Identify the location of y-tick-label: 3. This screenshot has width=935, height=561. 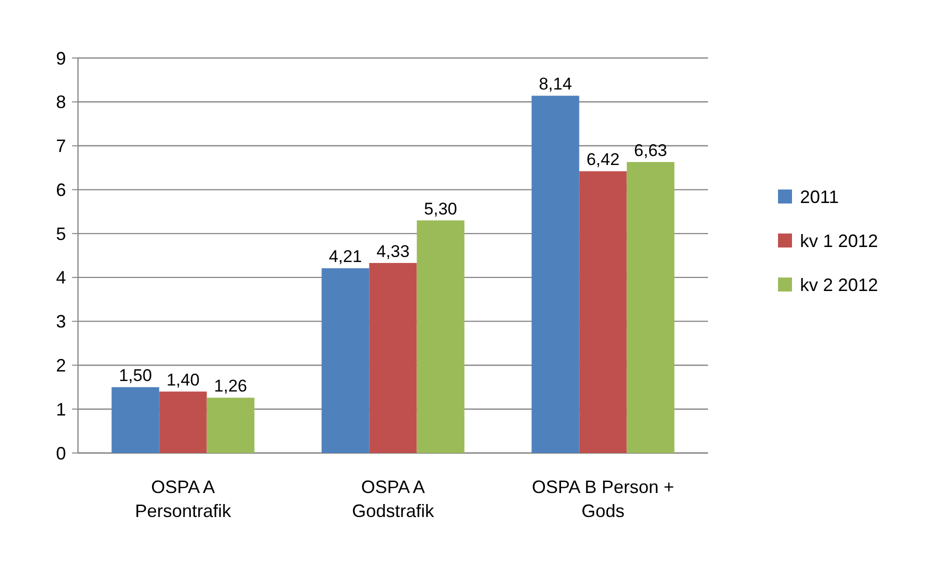
(61, 322).